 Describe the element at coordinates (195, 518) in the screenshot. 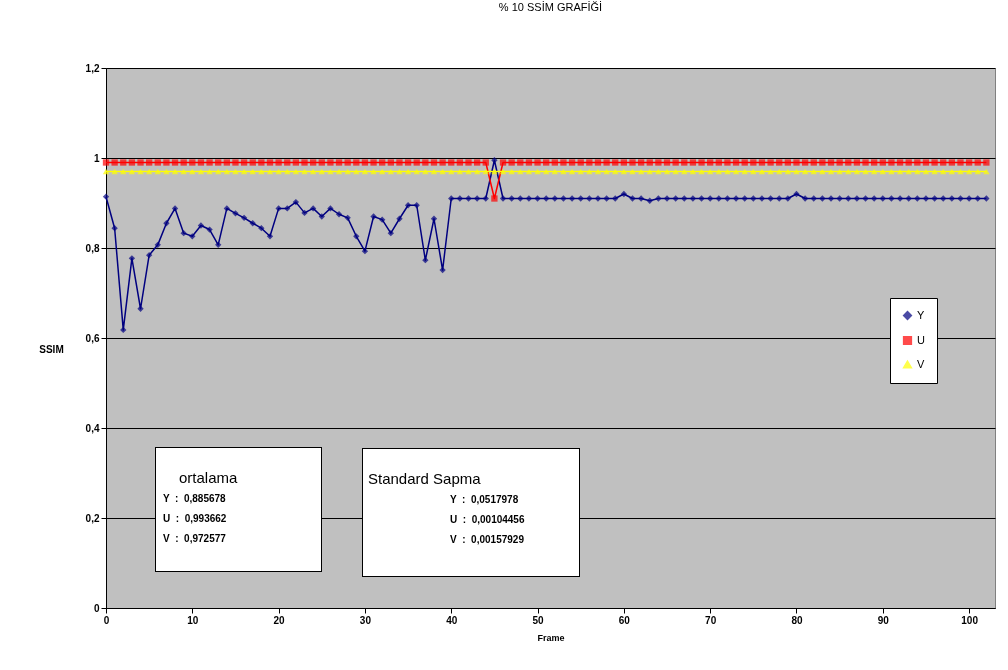

I see `annotation: U : 0,993662` at that location.